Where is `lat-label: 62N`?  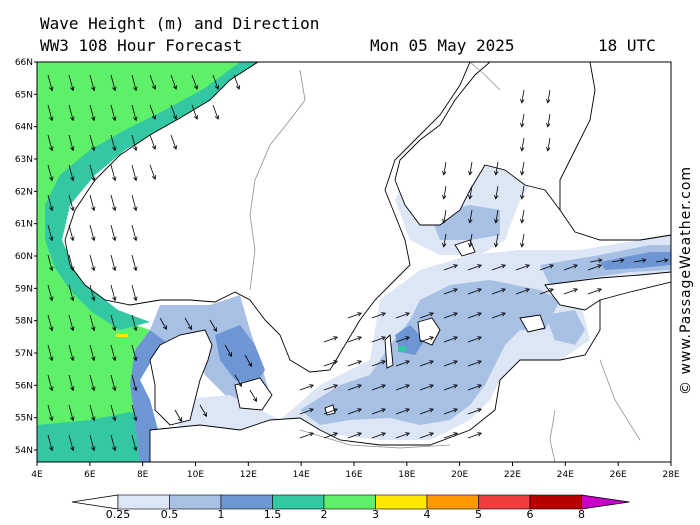
lat-label: 62N is located at coordinates (24, 192).